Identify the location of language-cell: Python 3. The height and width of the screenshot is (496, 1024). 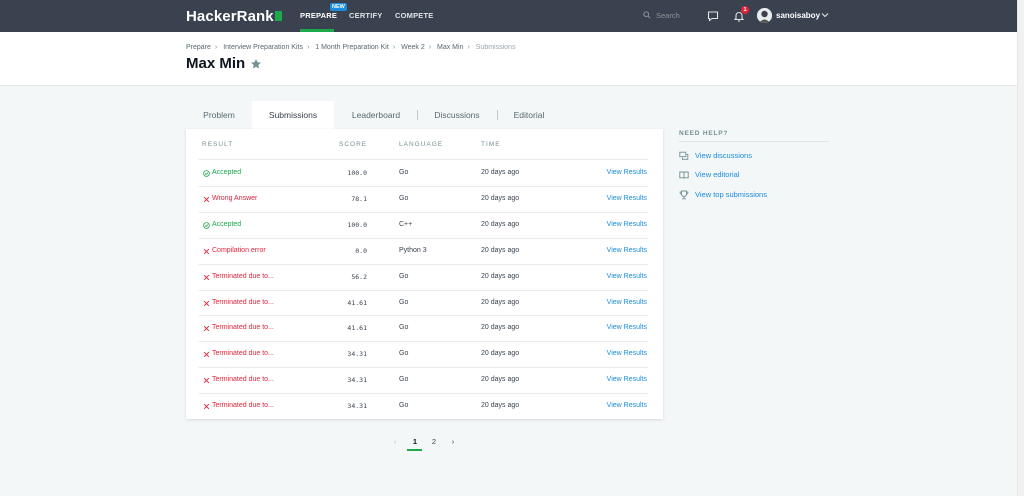
(413, 250).